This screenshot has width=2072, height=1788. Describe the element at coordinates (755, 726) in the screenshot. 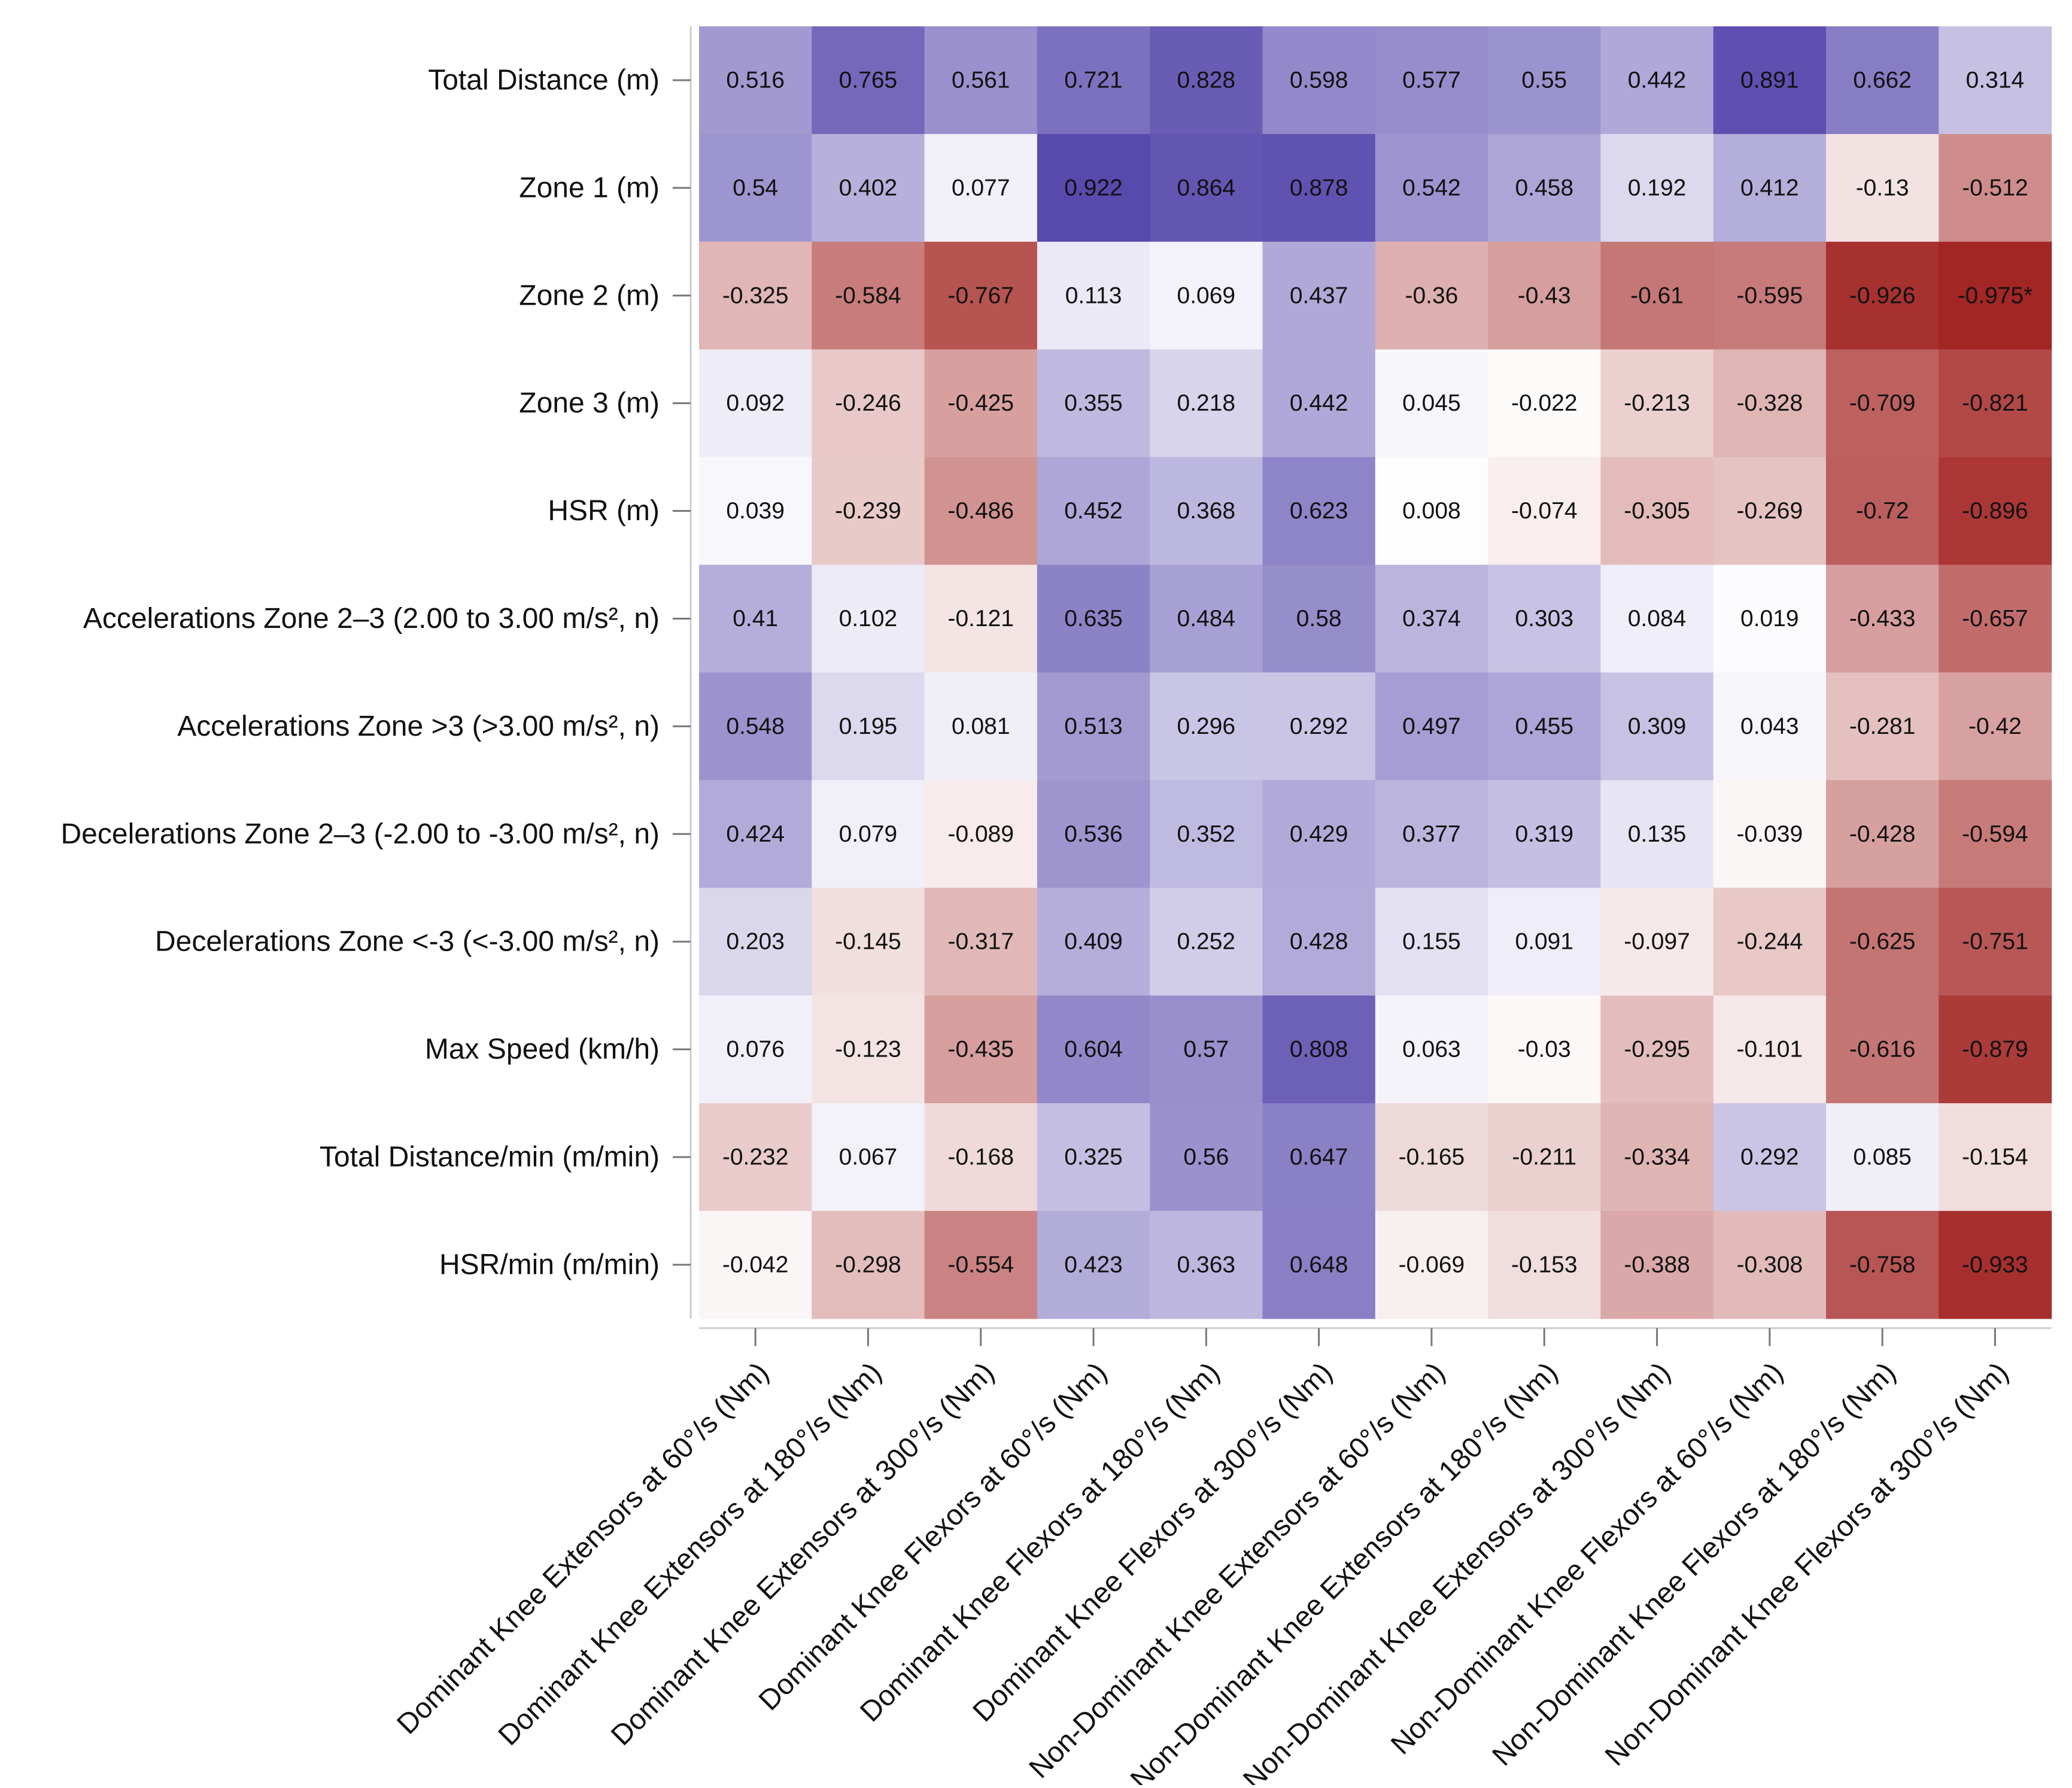

I see `cell-value-label: 0.548` at that location.